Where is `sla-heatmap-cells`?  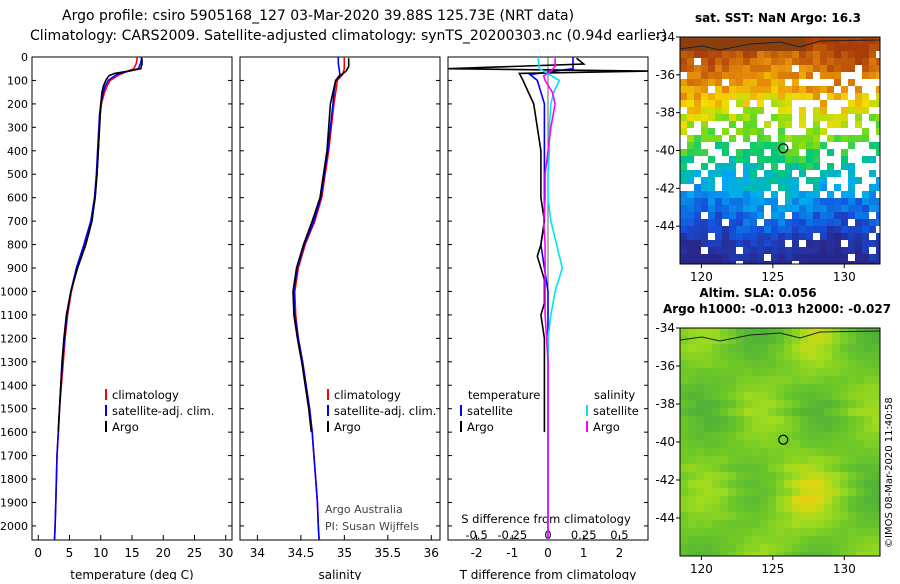 sla-heatmap-cells is located at coordinates (780, 442).